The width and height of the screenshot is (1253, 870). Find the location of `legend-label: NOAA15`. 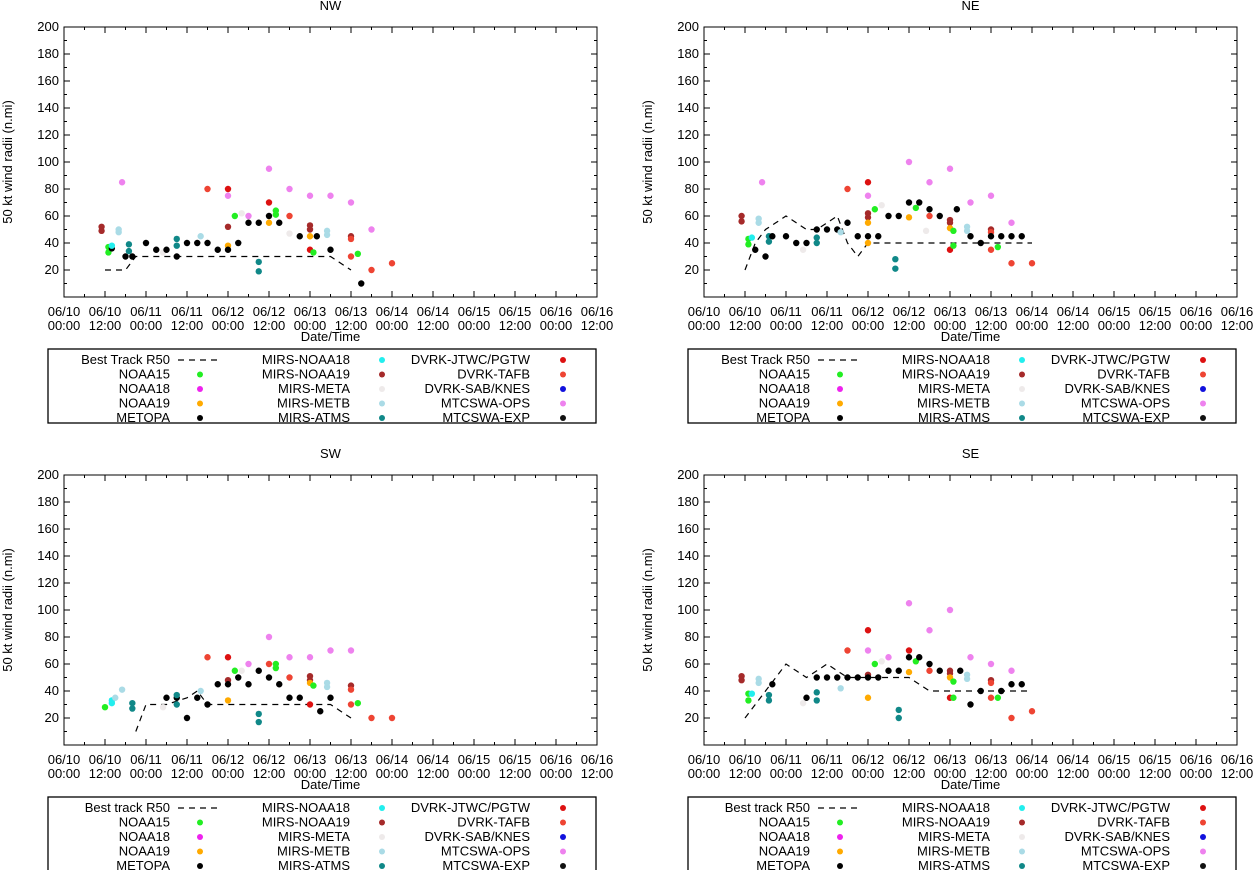

legend-label: NOAA15 is located at coordinates (784, 822).